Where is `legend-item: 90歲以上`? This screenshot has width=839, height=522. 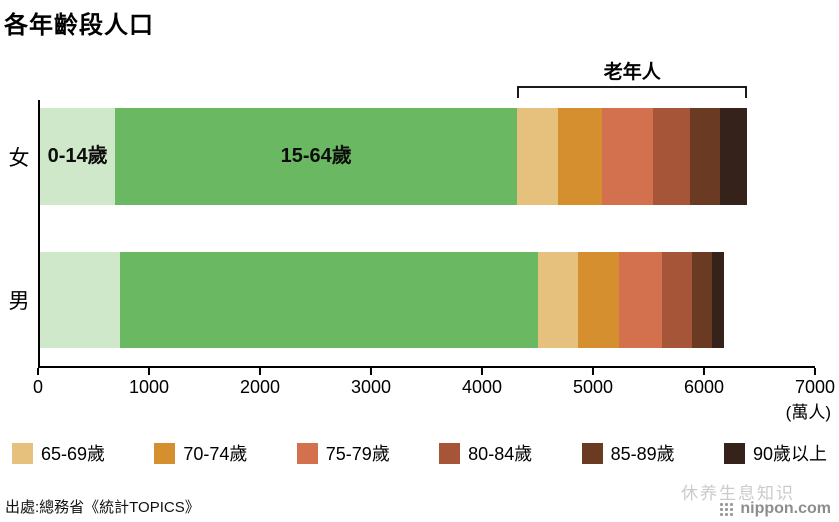
legend-item: 90歲以上 is located at coordinates (775, 453).